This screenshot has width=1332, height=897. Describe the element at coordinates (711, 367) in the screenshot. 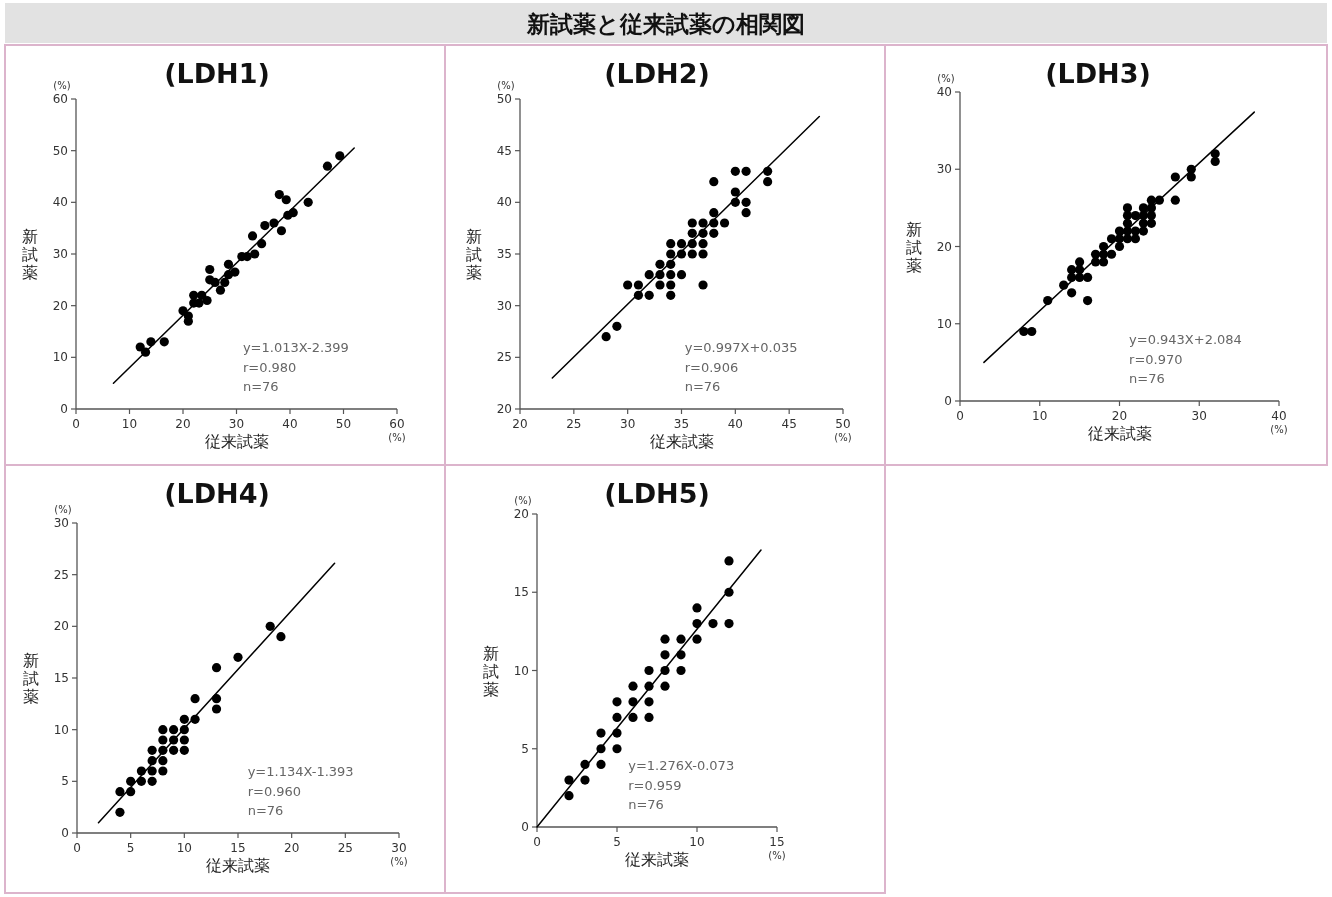

I see `annotation: r=0.906` at that location.